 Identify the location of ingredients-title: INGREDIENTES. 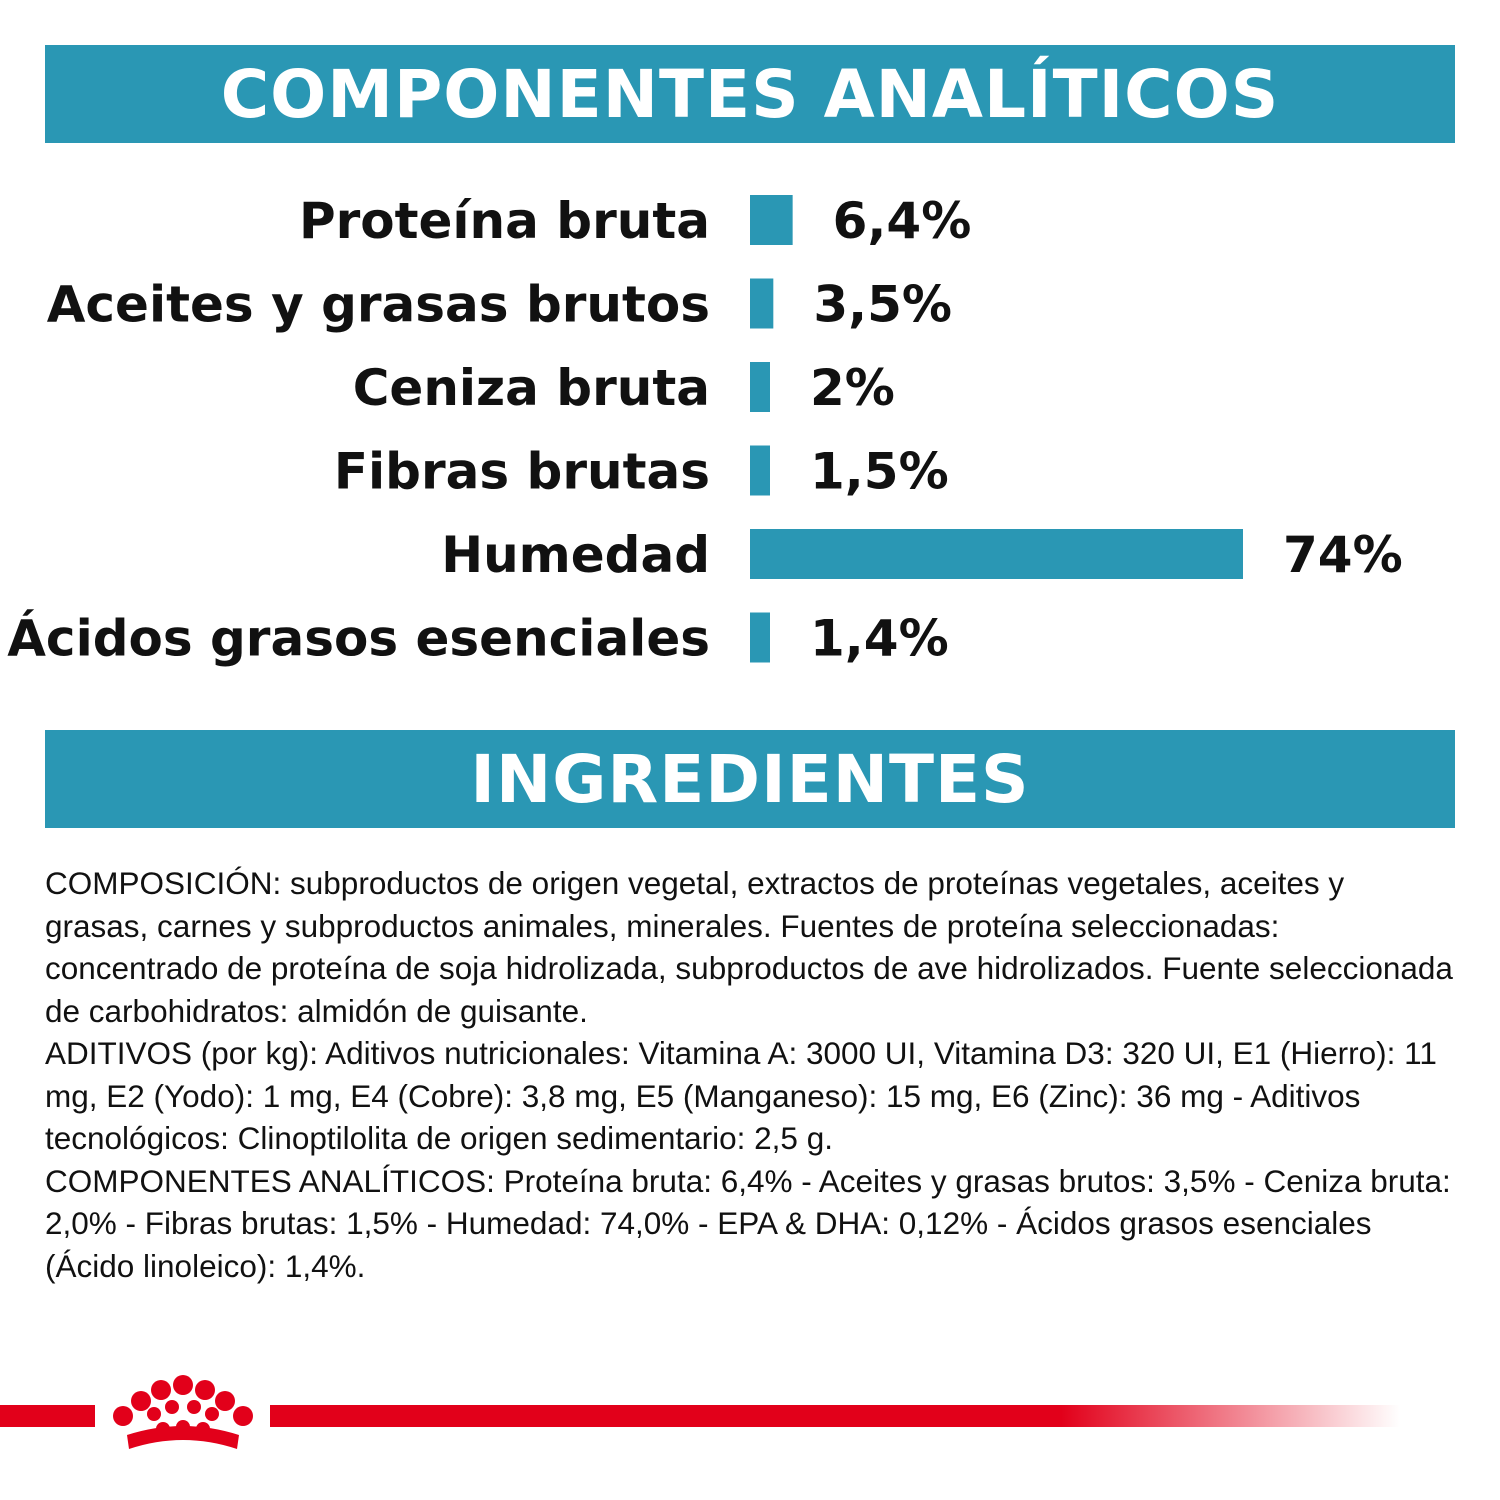
(750, 779).